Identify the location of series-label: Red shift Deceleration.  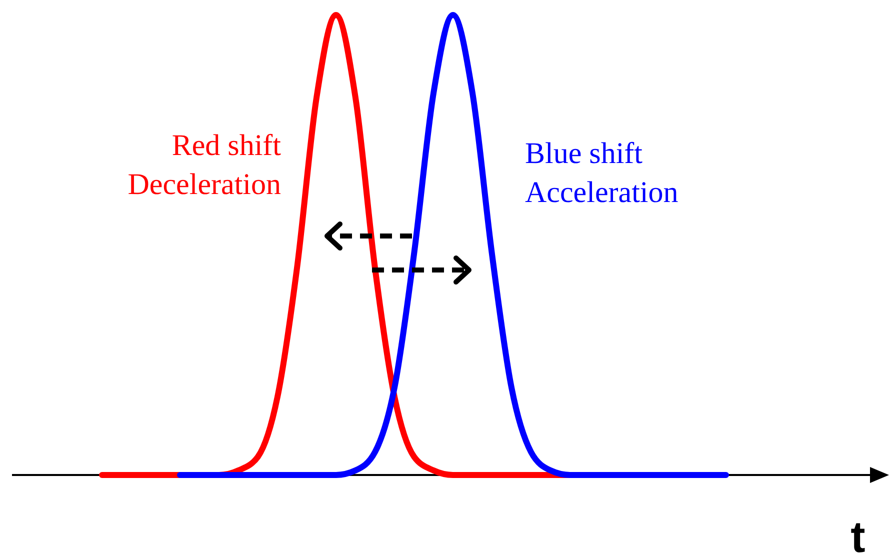
(205, 165).